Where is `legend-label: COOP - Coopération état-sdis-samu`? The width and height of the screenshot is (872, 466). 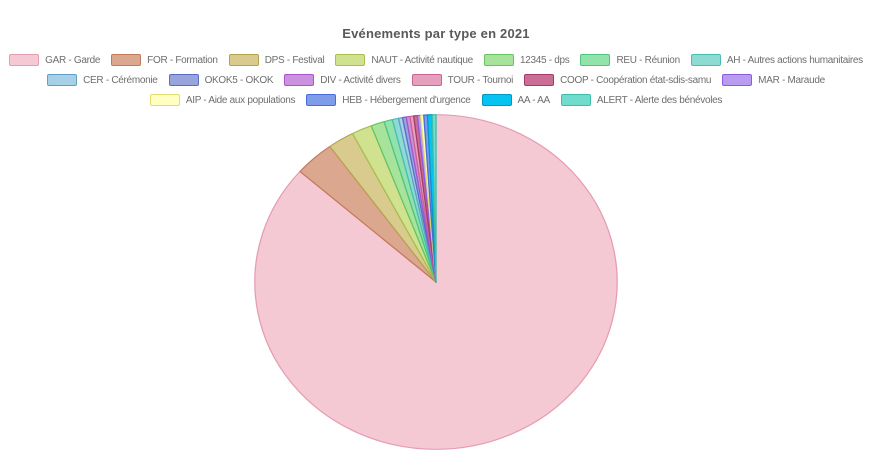
legend-label: COOP - Coopération état-sdis-samu is located at coordinates (636, 80).